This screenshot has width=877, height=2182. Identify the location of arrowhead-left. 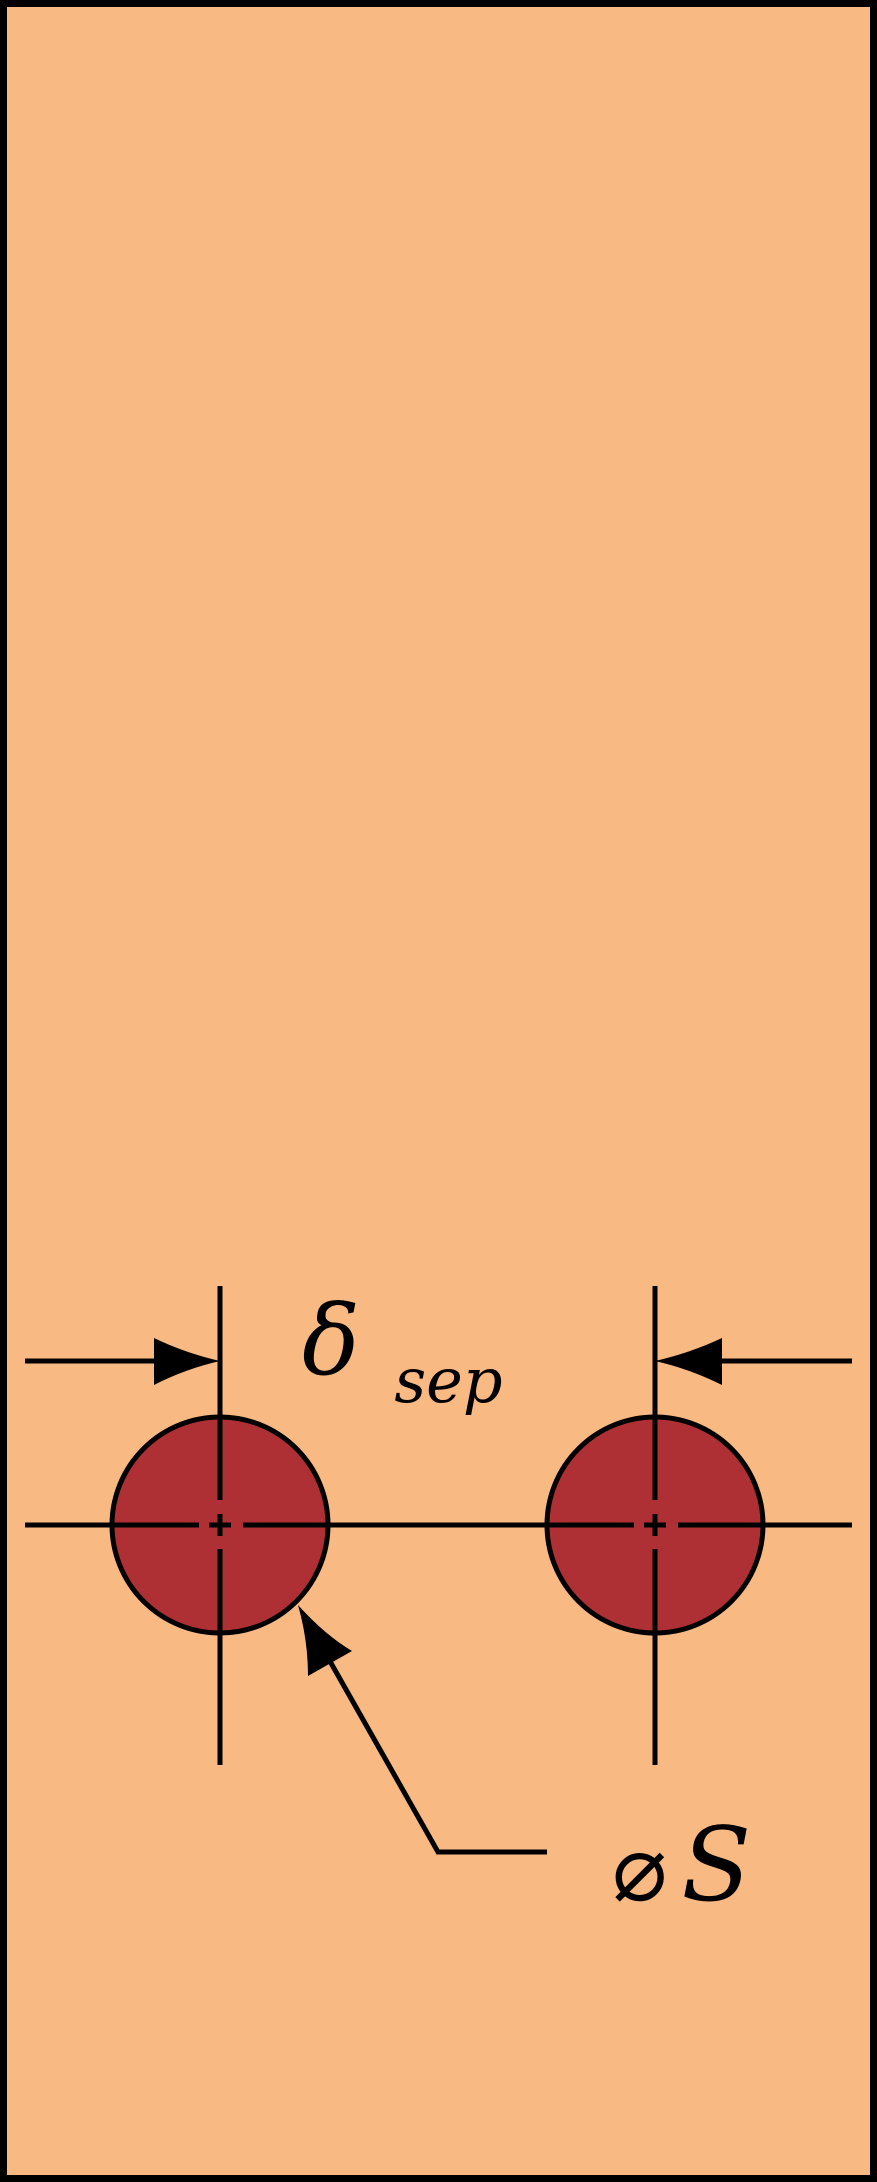
(187, 1361).